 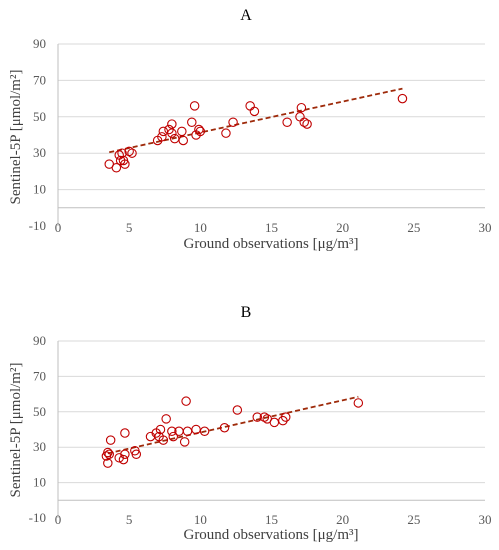 I want to click on chart-title: B, so click(x=246, y=312).